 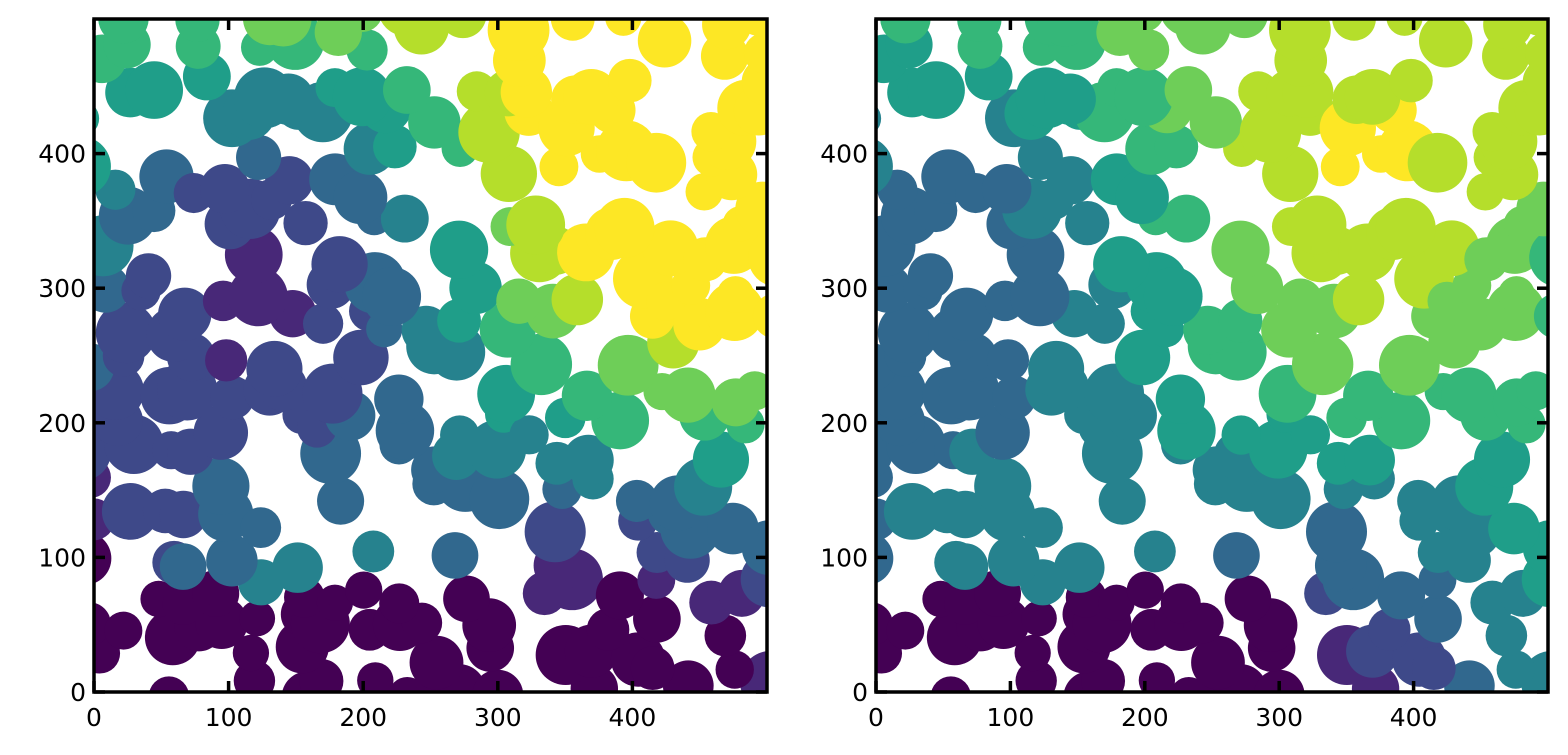 What do you see at coordinates (62, 288) in the screenshot?
I see `y-tick-label: 300` at bounding box center [62, 288].